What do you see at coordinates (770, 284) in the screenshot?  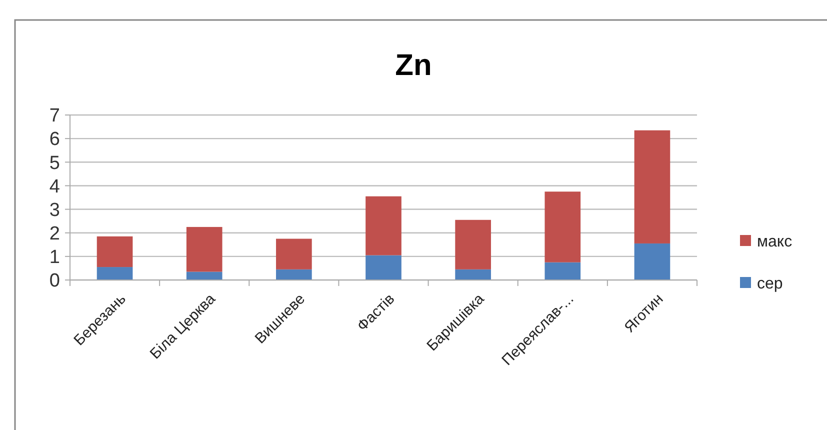 I see `legend-label: сер` at bounding box center [770, 284].